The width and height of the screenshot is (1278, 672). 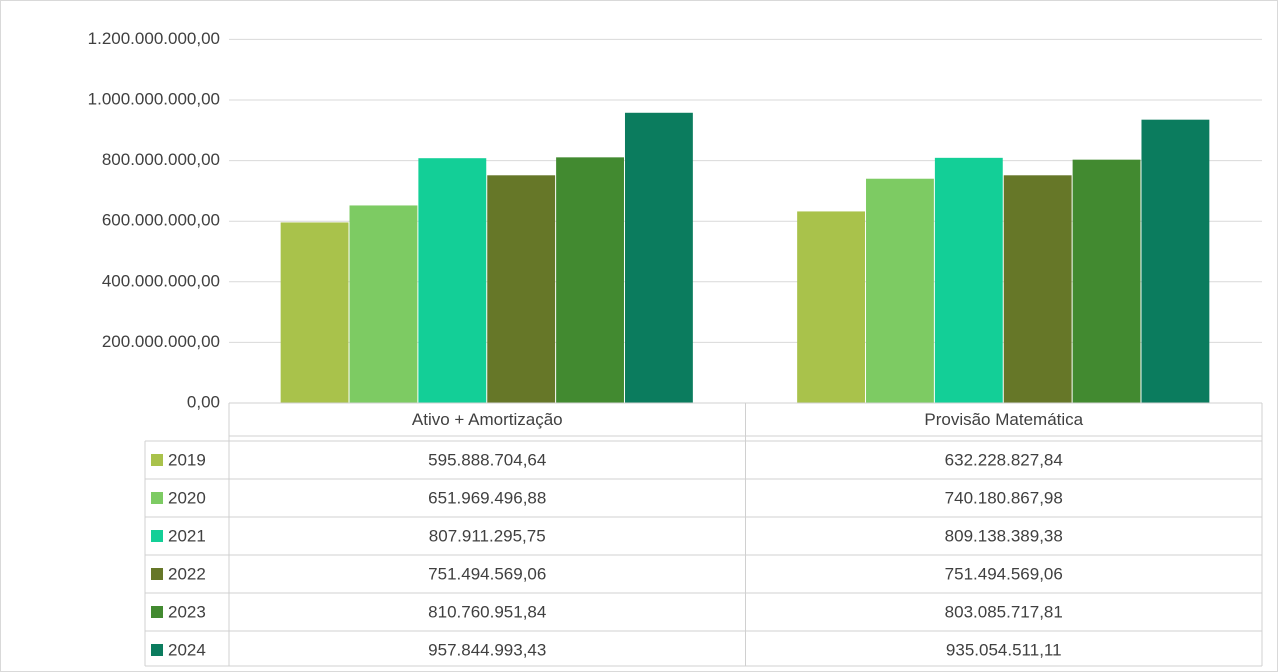 I want to click on y-tick-label: 1.000.000.000,00, so click(x=154, y=98).